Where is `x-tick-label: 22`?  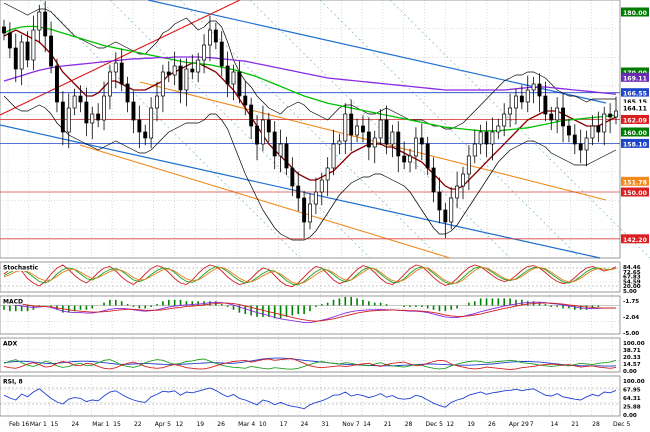 x-tick-label: 22 is located at coordinates (138, 424).